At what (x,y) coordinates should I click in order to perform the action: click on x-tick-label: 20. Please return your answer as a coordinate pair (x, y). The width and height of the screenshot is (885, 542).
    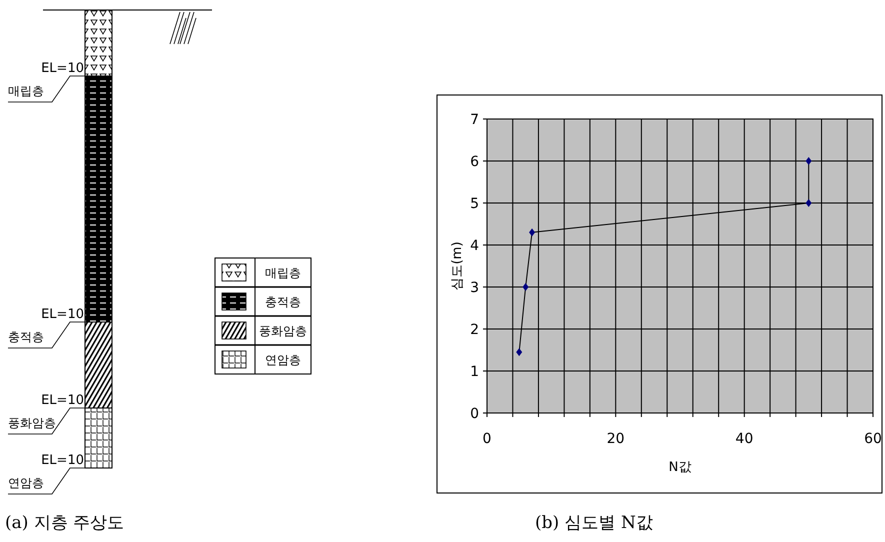
    Looking at the image, I should click on (615, 439).